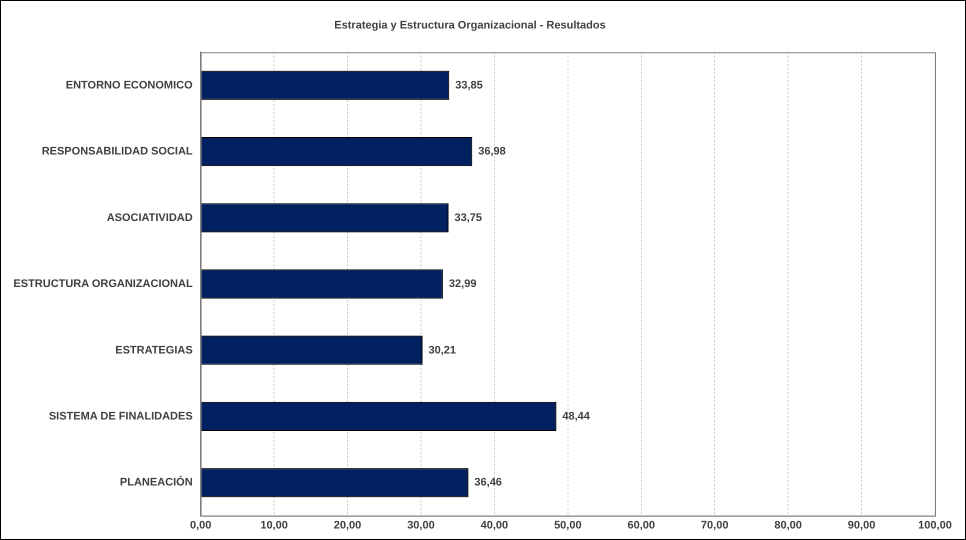  Describe the element at coordinates (494, 525) in the screenshot. I see `x-tick-label: 40,00` at that location.